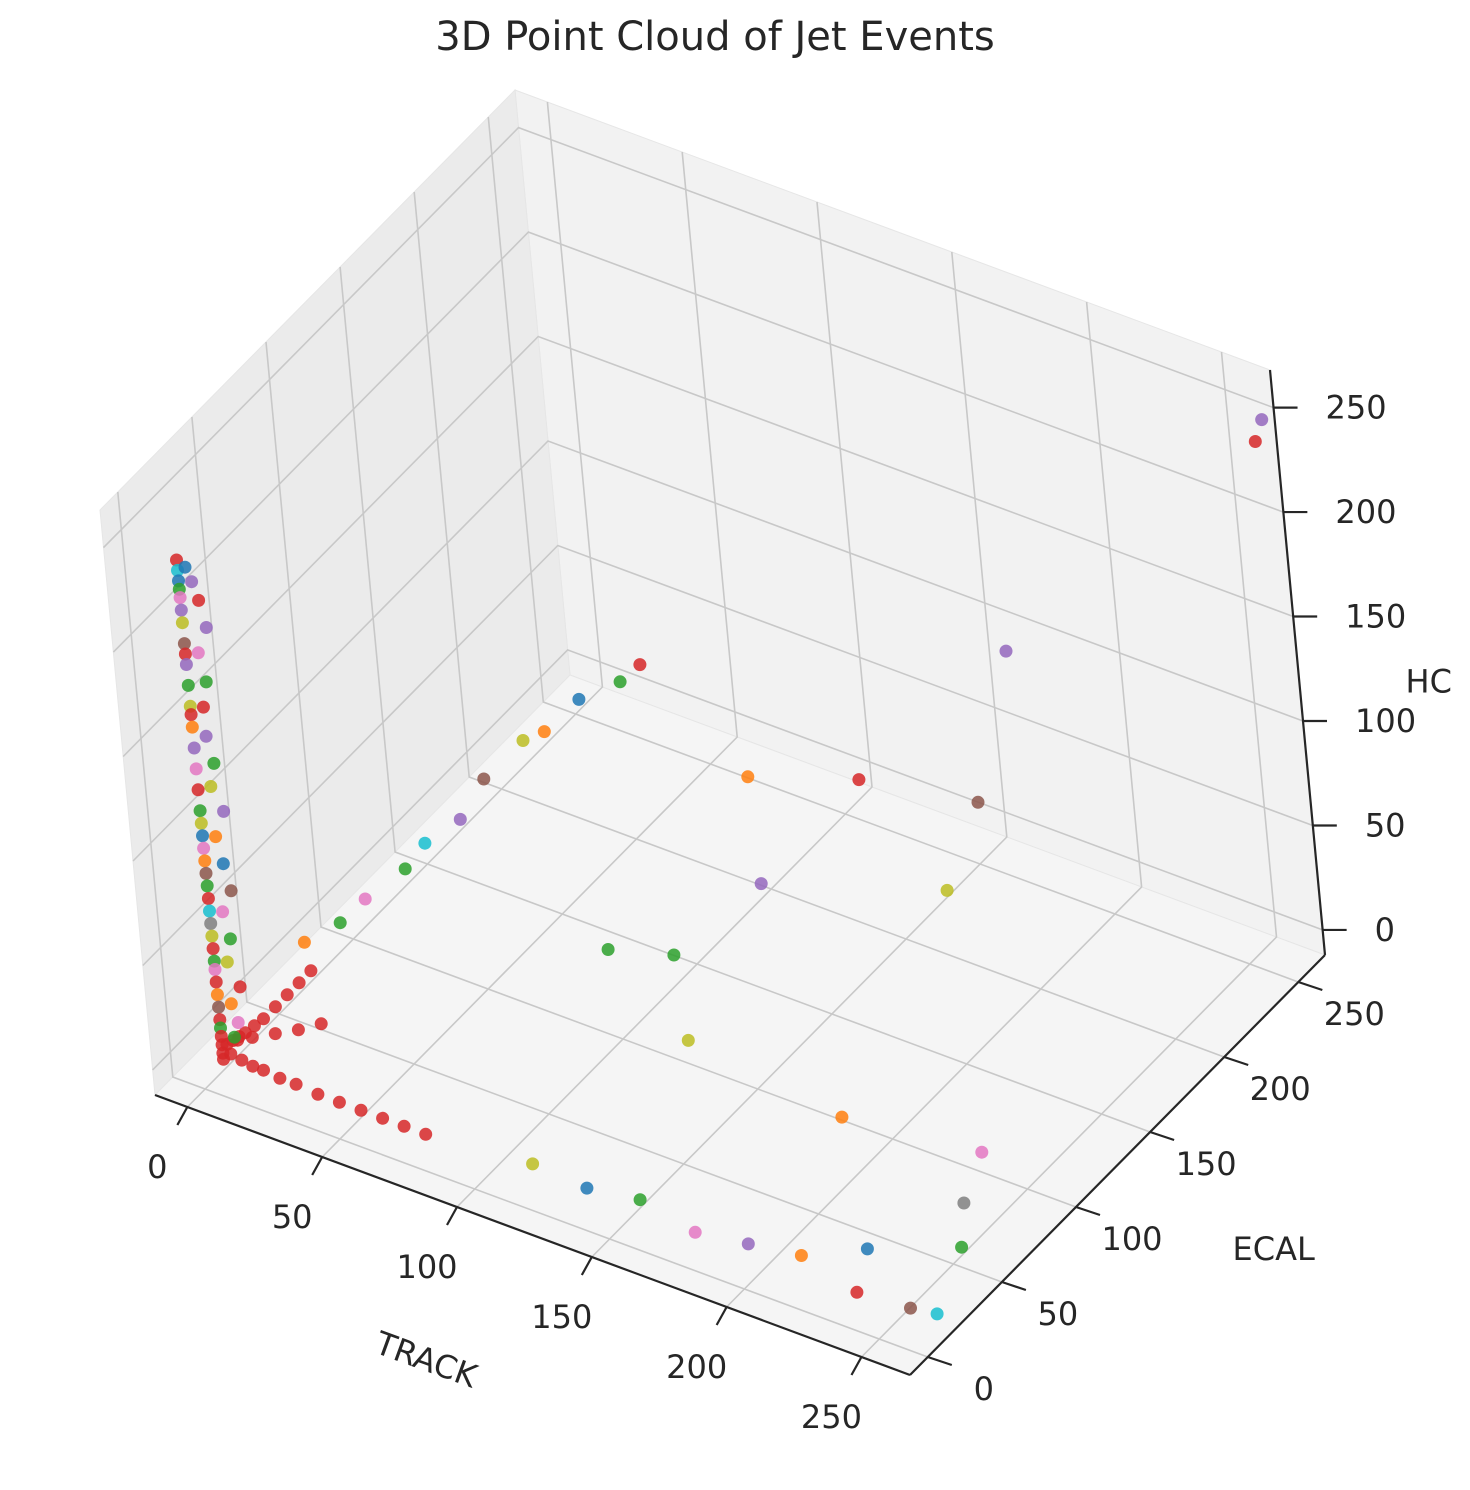 Image resolution: width=1470 pixels, height=1490 pixels. I want to click on z-tick-label: 150, so click(1375, 617).